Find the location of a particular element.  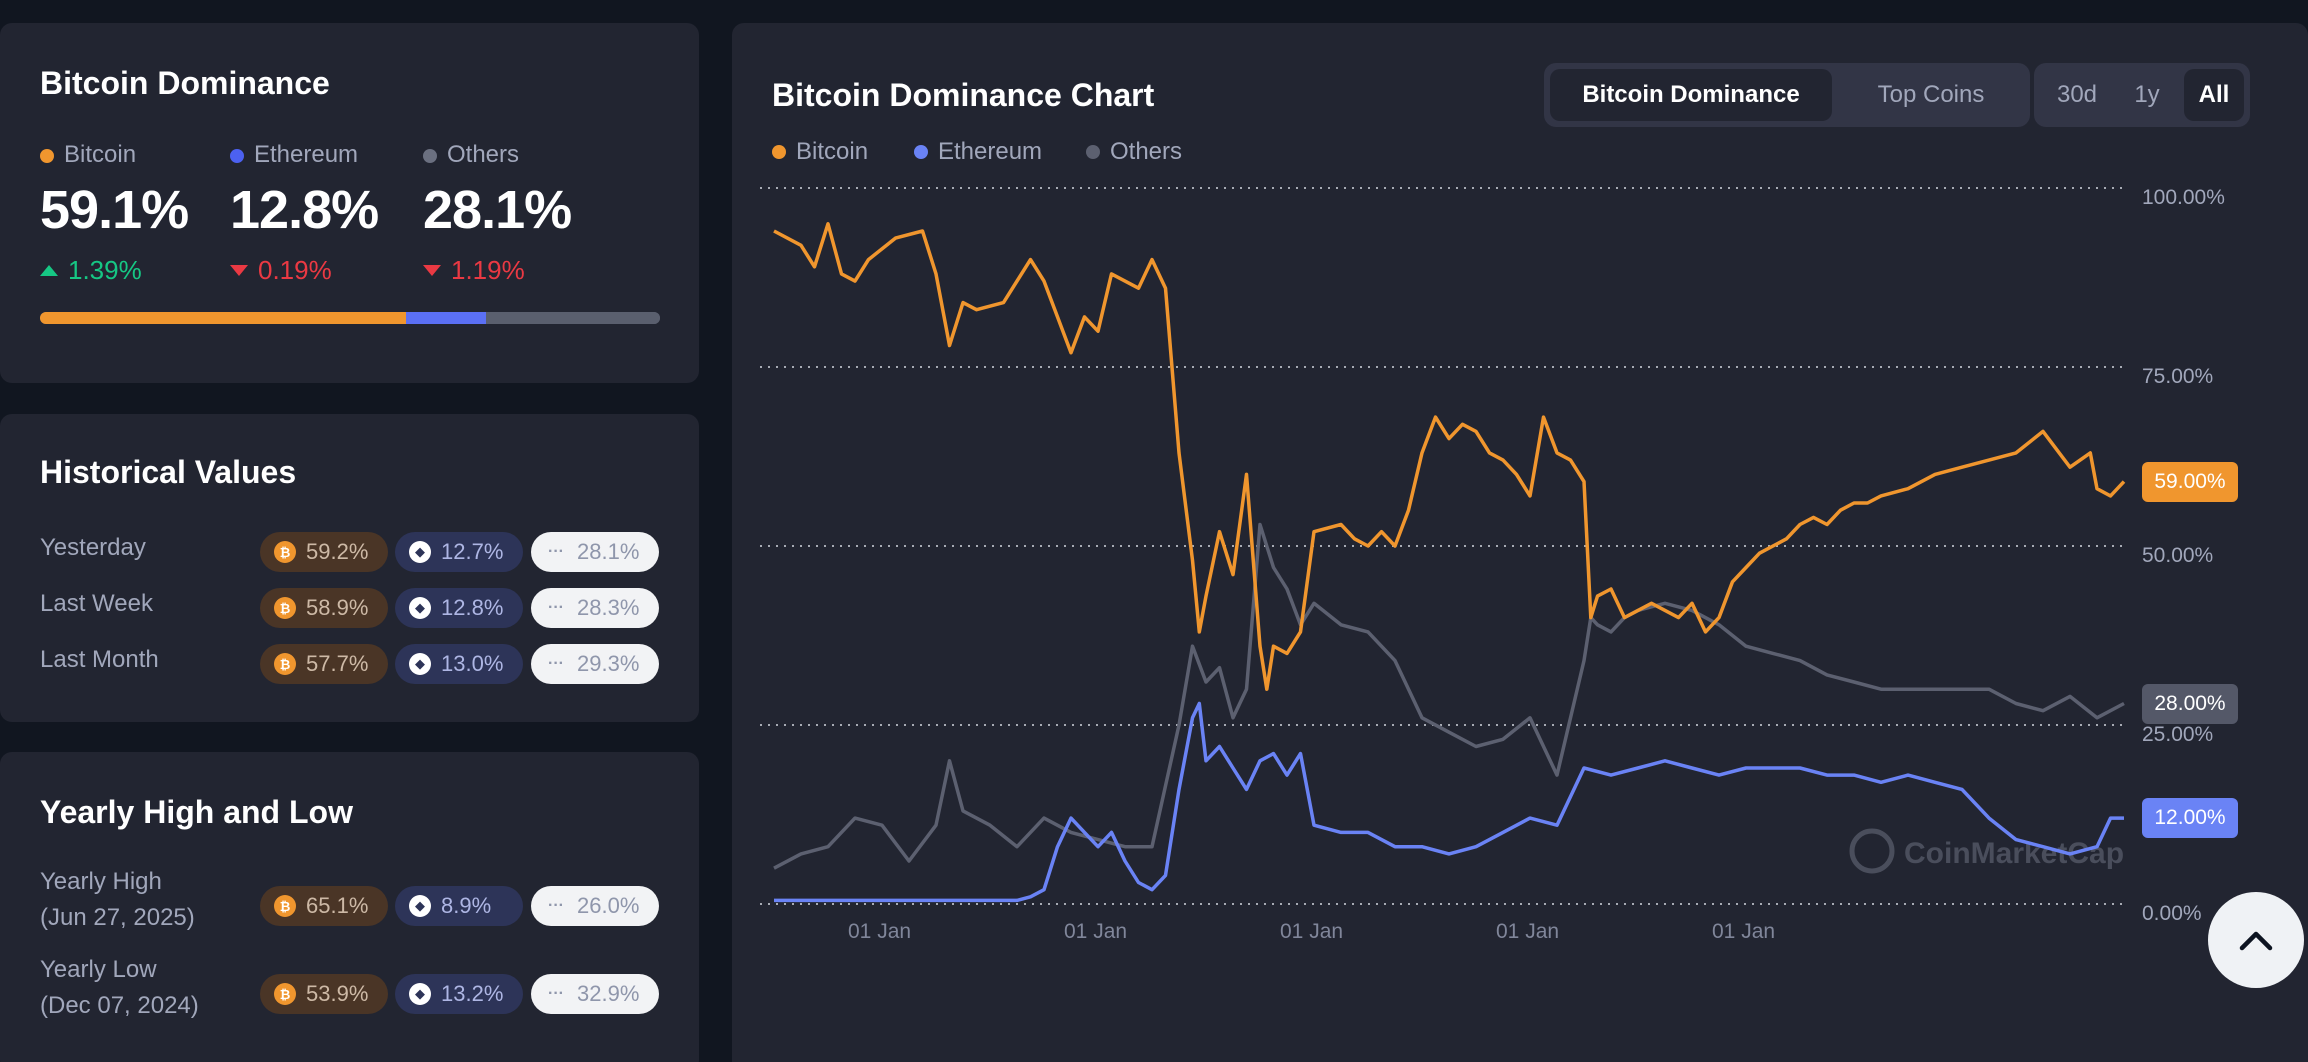

others-pill: ··· 29.3% is located at coordinates (595, 664).